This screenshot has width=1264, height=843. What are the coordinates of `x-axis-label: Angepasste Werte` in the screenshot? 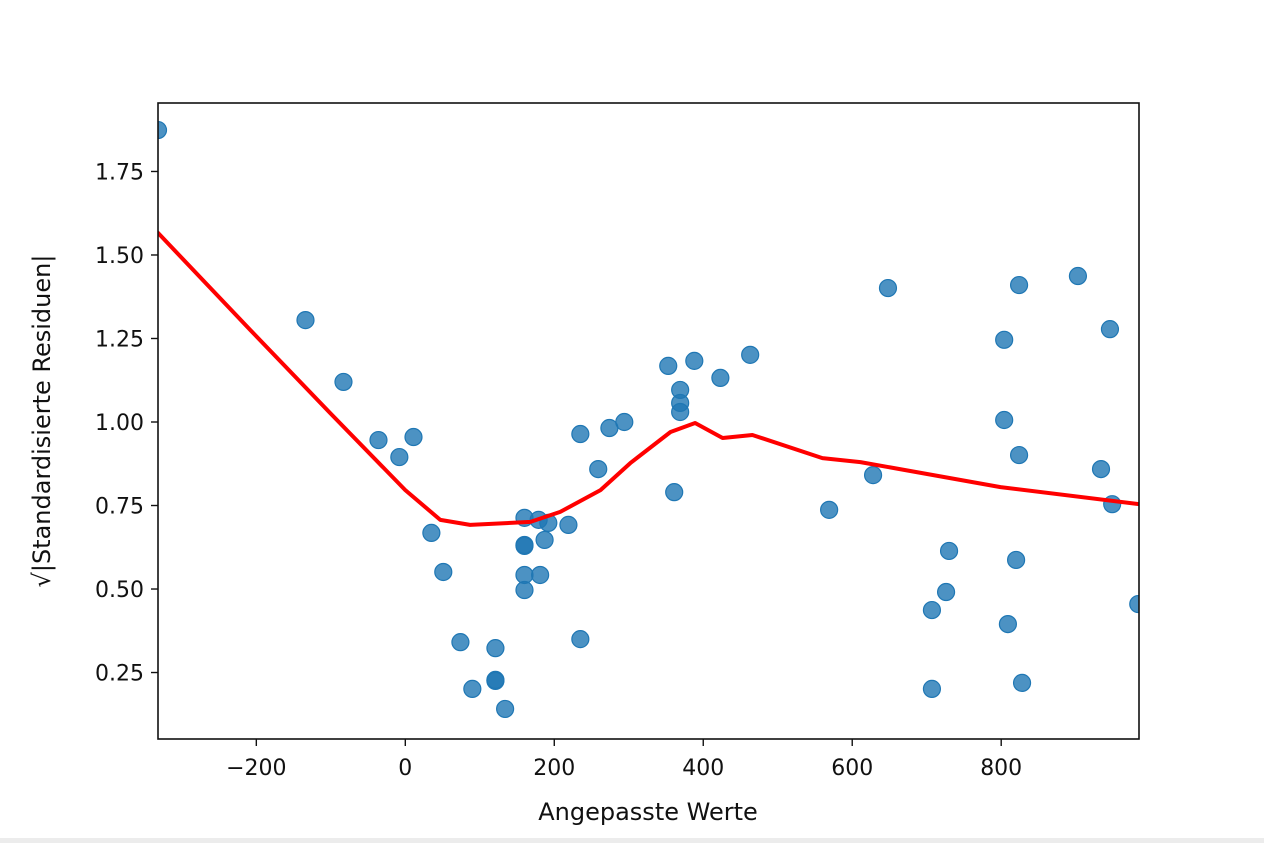 It's located at (648, 812).